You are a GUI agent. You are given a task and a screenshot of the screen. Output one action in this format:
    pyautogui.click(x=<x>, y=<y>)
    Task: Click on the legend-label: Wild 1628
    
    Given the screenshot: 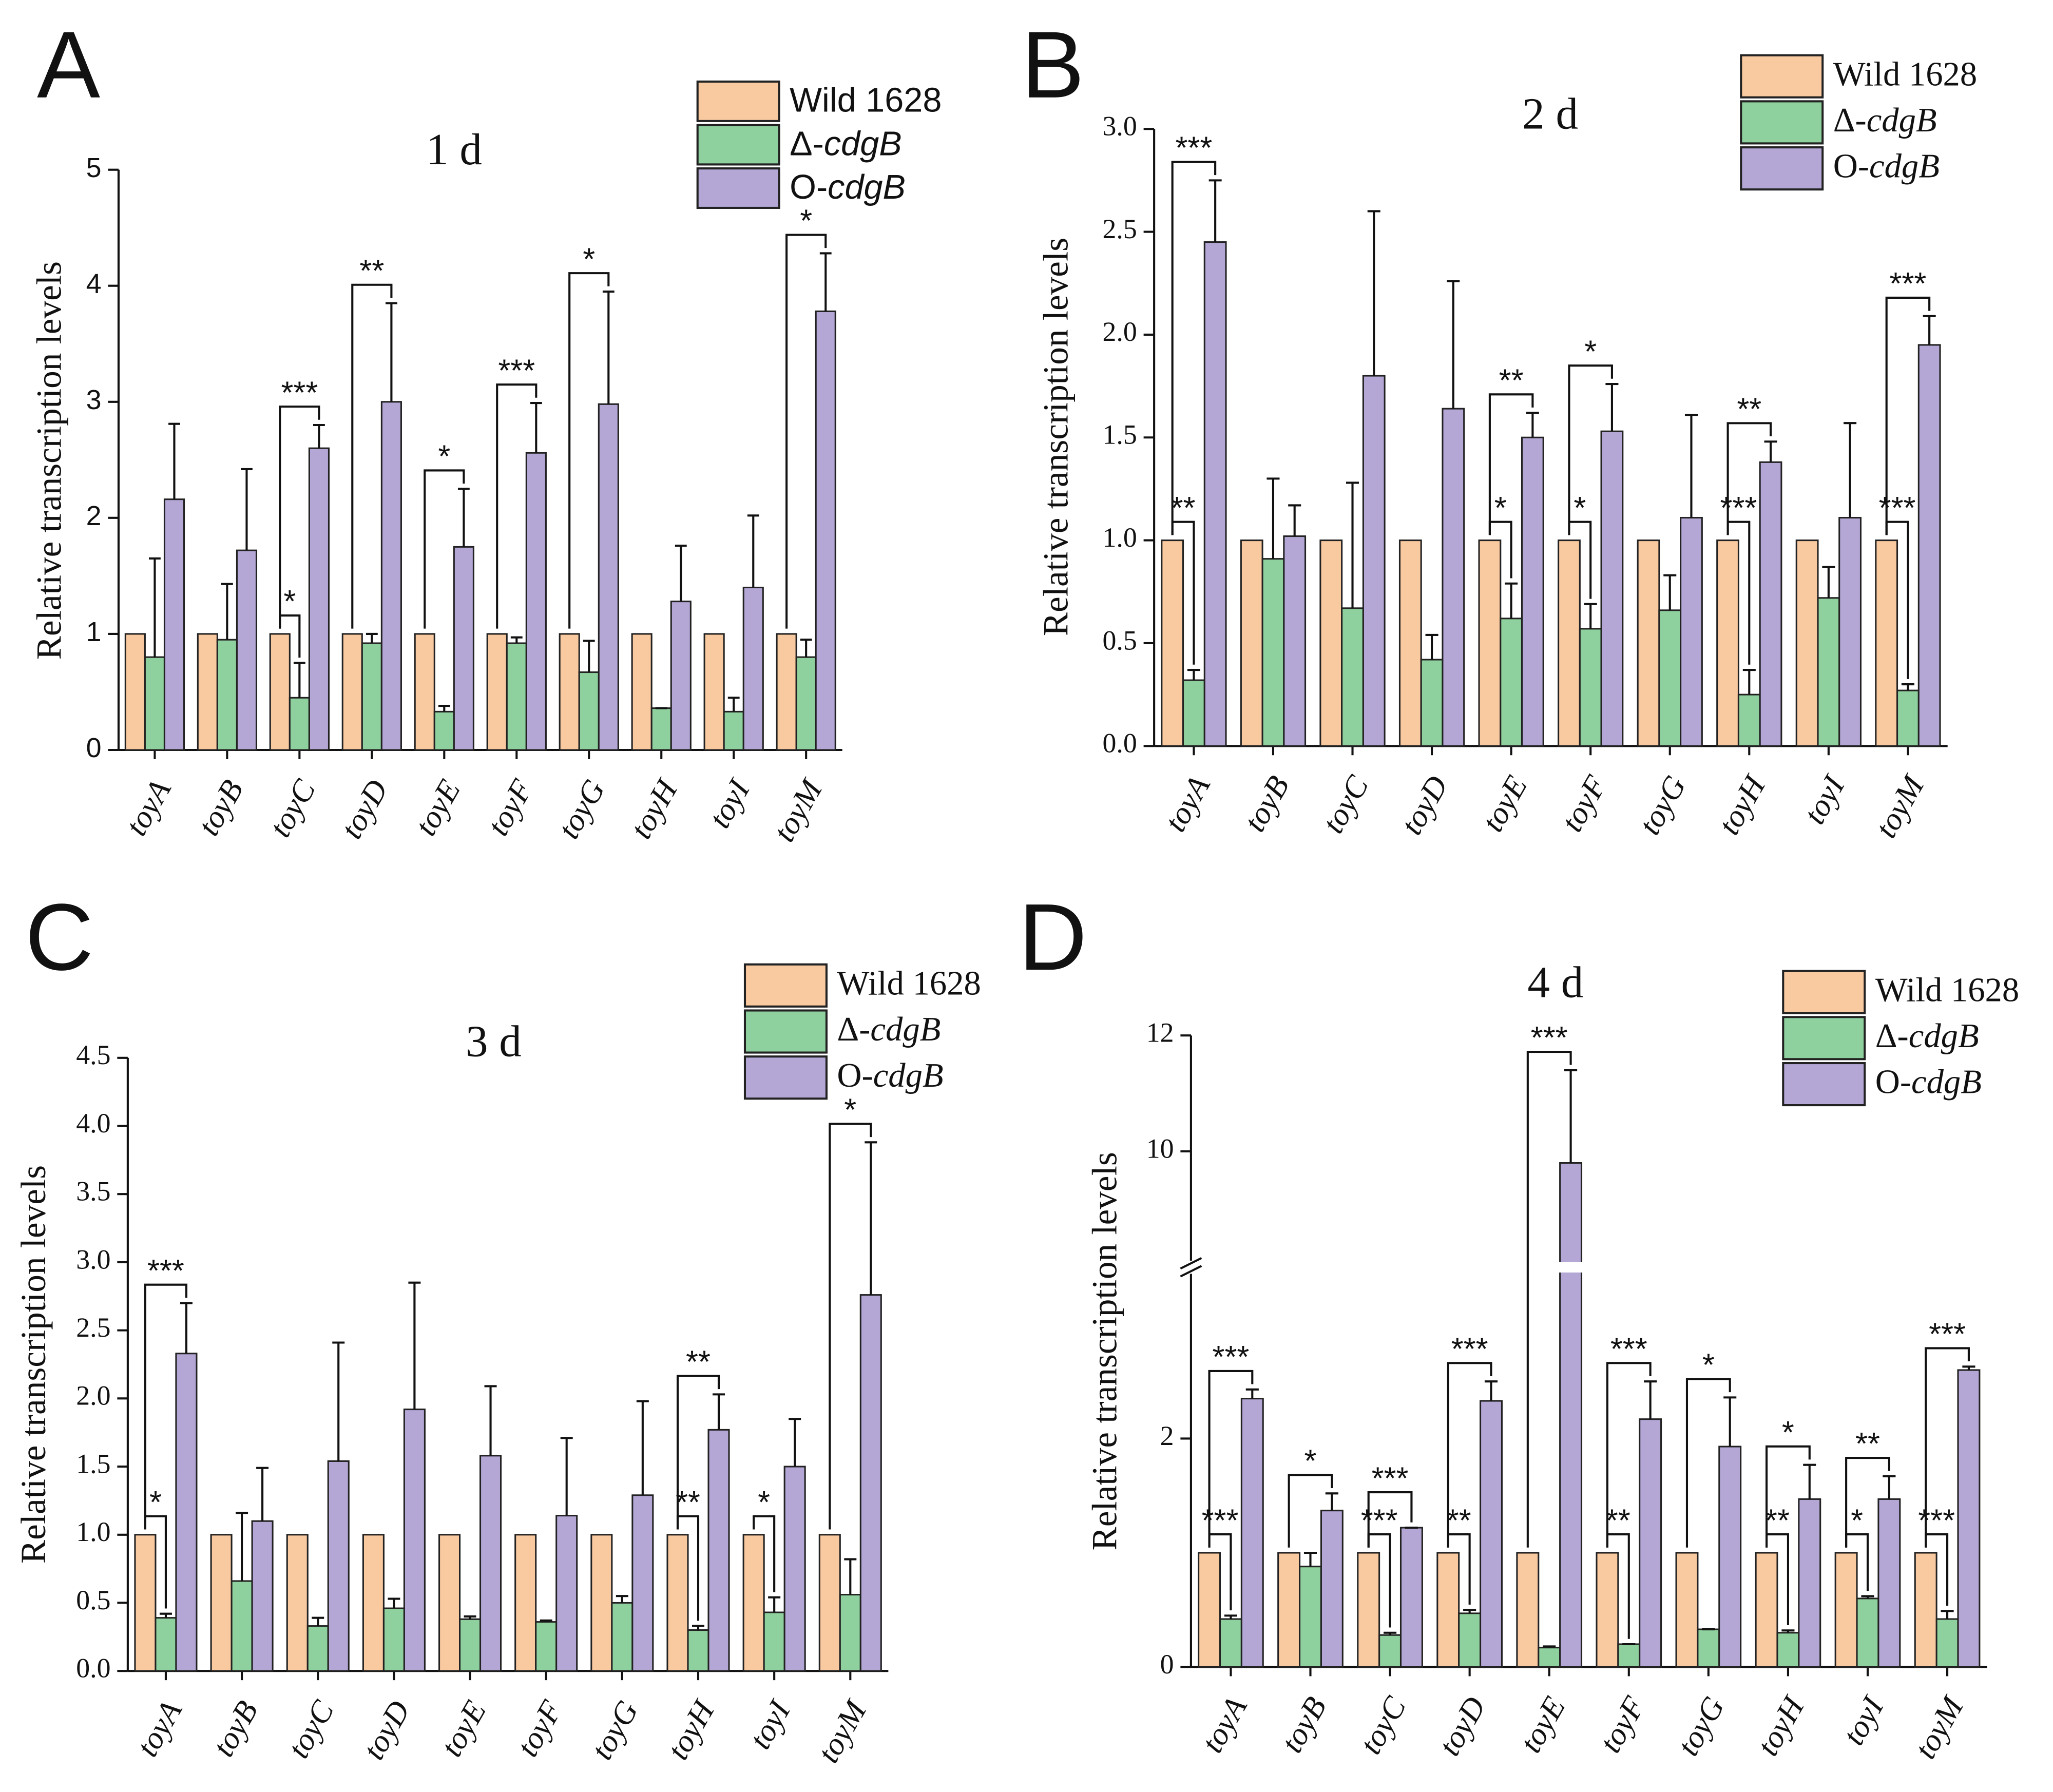 What is the action you would take?
    pyautogui.click(x=1947, y=990)
    